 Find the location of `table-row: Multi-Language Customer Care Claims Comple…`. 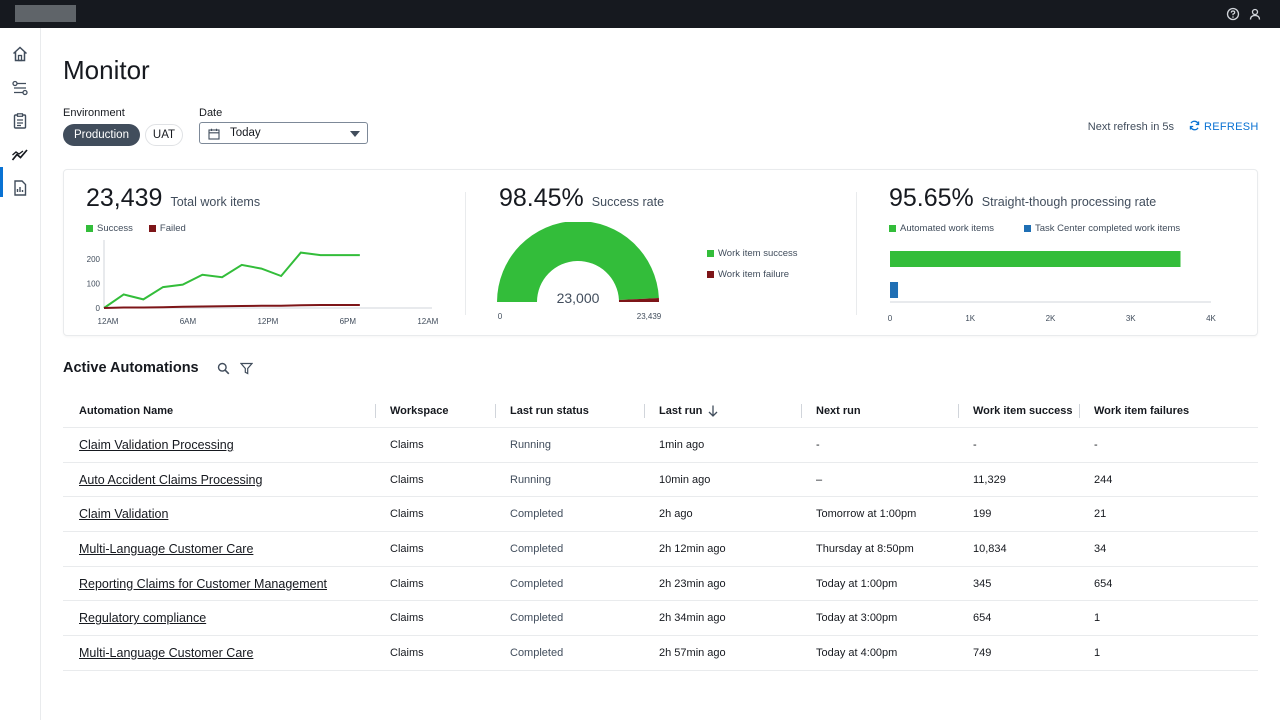

table-row: Multi-Language Customer Care Claims Comple… is located at coordinates (660, 549).